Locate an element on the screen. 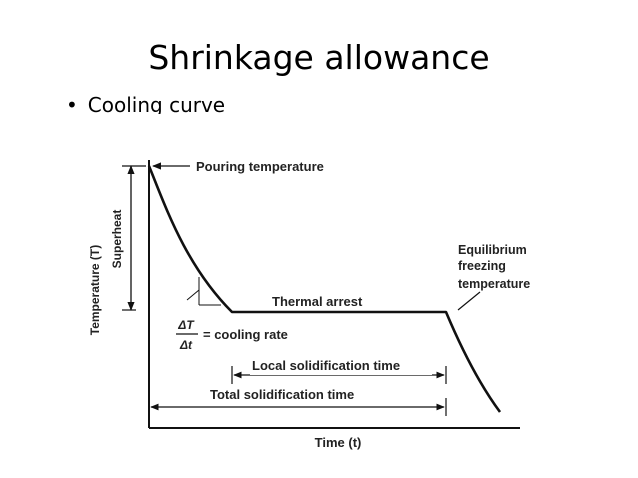 This screenshot has height=478, width=638. total-solidification-label-bg is located at coordinates (297, 395).